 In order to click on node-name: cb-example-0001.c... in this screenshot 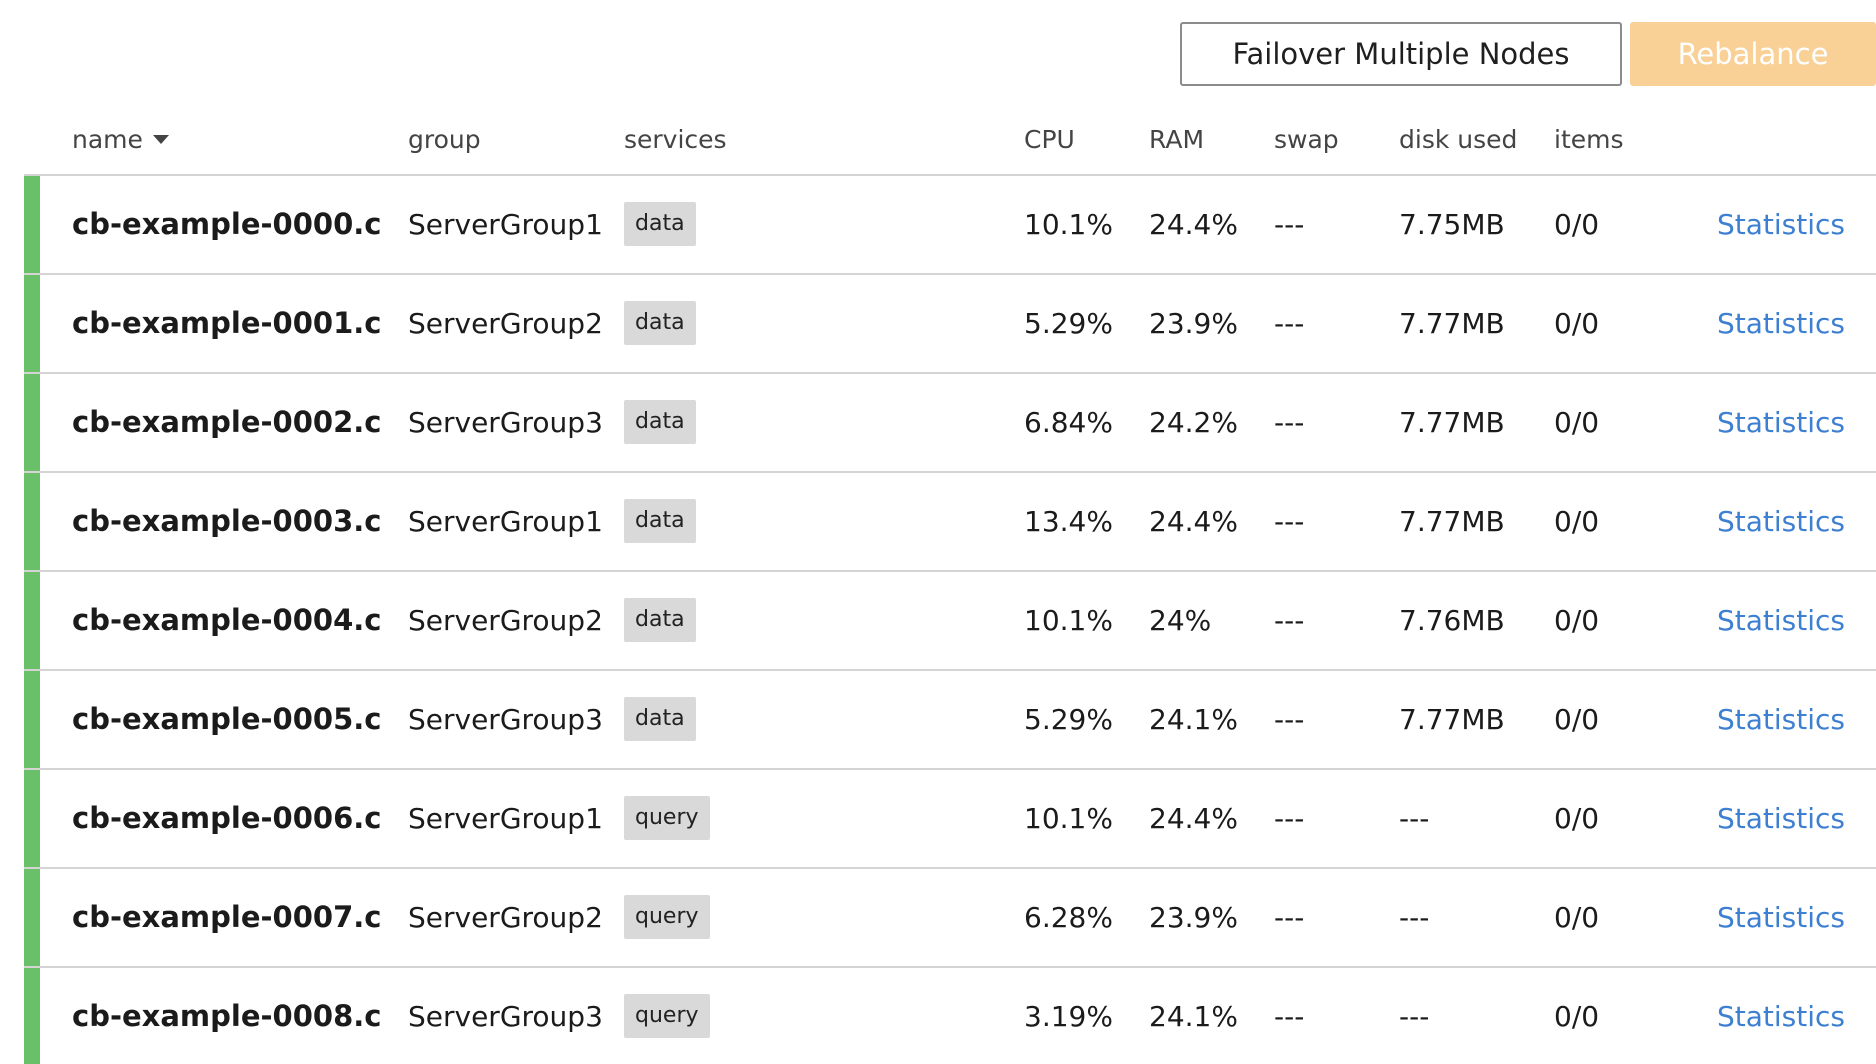, I will do `click(227, 323)`.